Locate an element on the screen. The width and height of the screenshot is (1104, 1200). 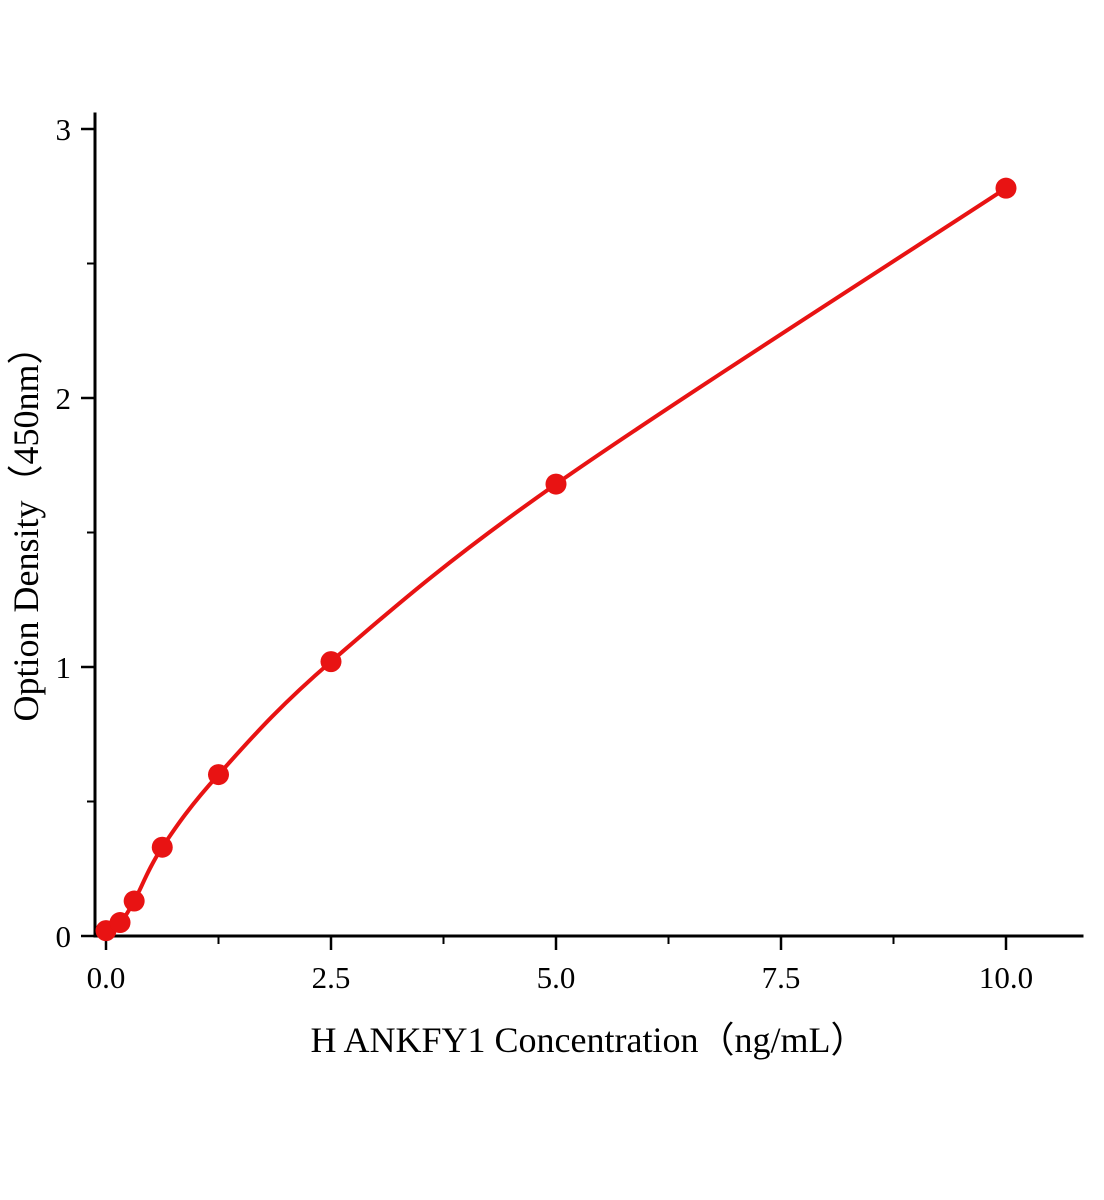
x-tick-label: 0.0 is located at coordinates (106, 977).